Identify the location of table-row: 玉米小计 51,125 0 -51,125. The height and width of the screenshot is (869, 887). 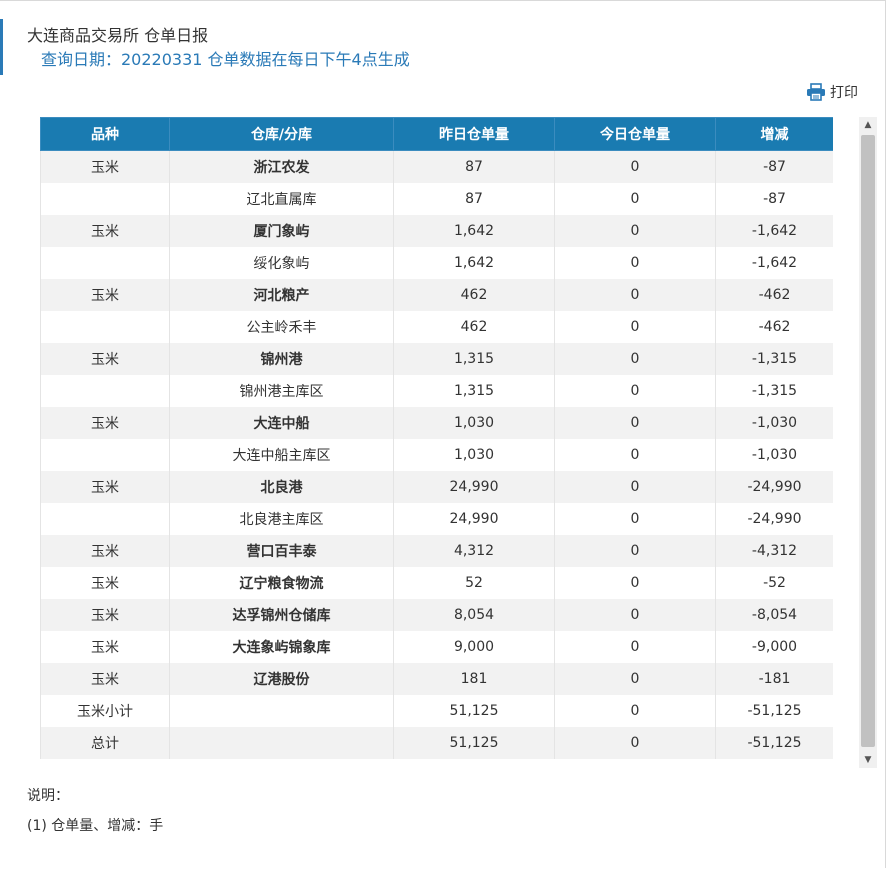
(436, 711).